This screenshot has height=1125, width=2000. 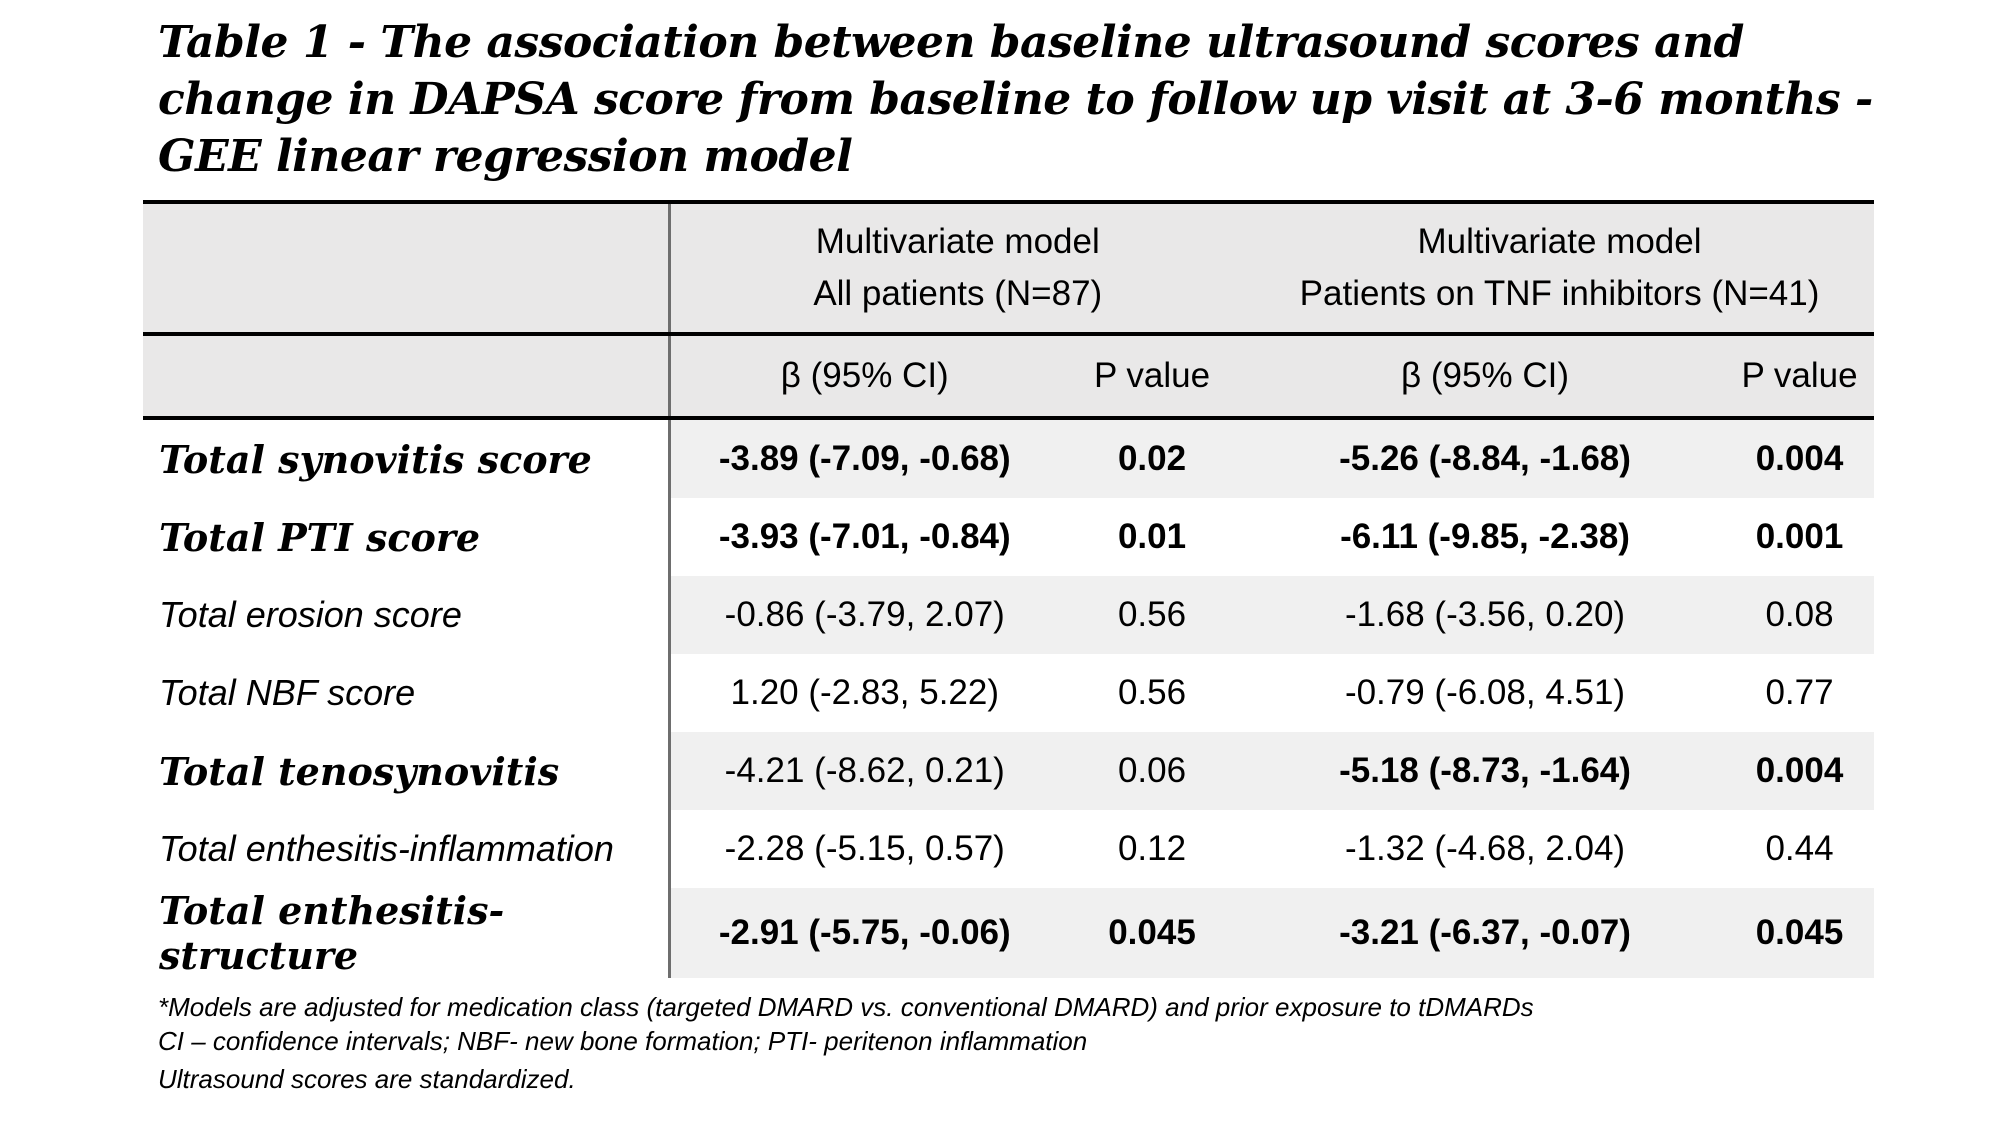 I want to click on p-value-all-patients: 0.01, so click(x=1152, y=537).